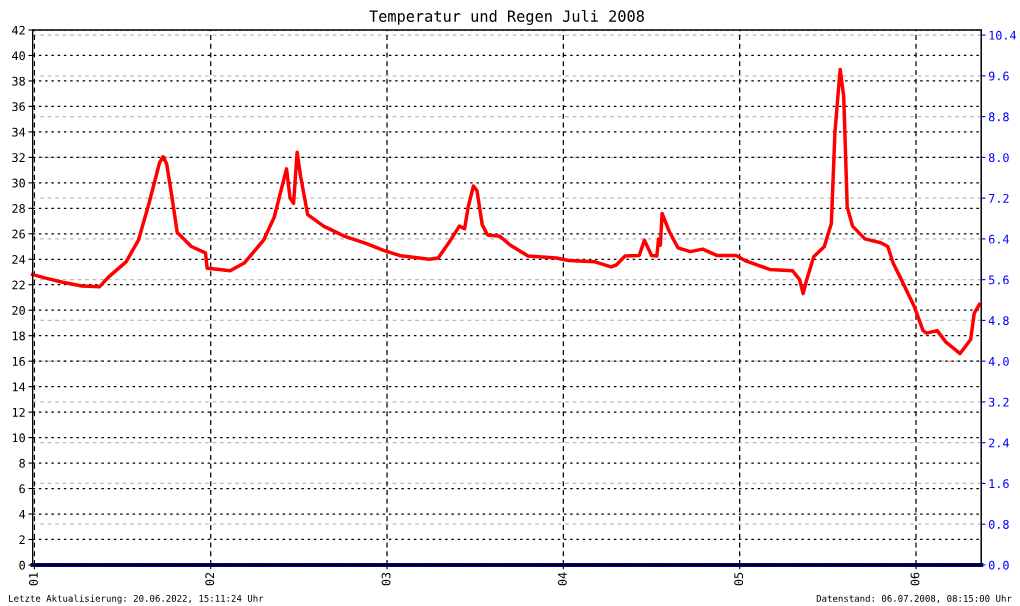 This screenshot has width=1020, height=606. What do you see at coordinates (22, 489) in the screenshot?
I see `y-tick-label: 6` at bounding box center [22, 489].